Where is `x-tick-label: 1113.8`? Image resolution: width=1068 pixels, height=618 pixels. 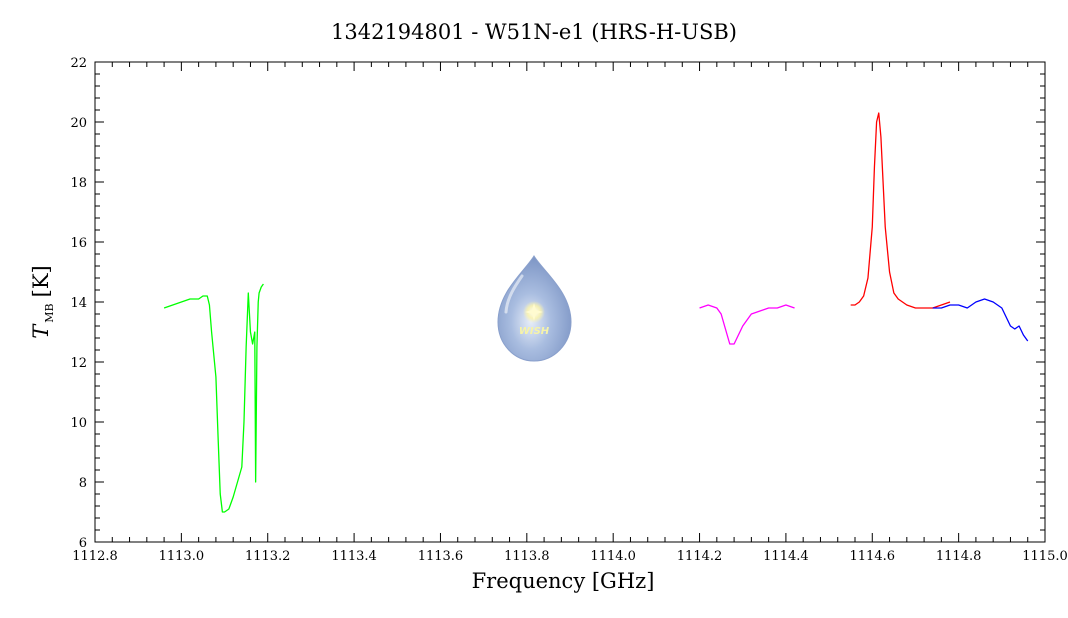 x-tick-label: 1113.8 is located at coordinates (527, 556).